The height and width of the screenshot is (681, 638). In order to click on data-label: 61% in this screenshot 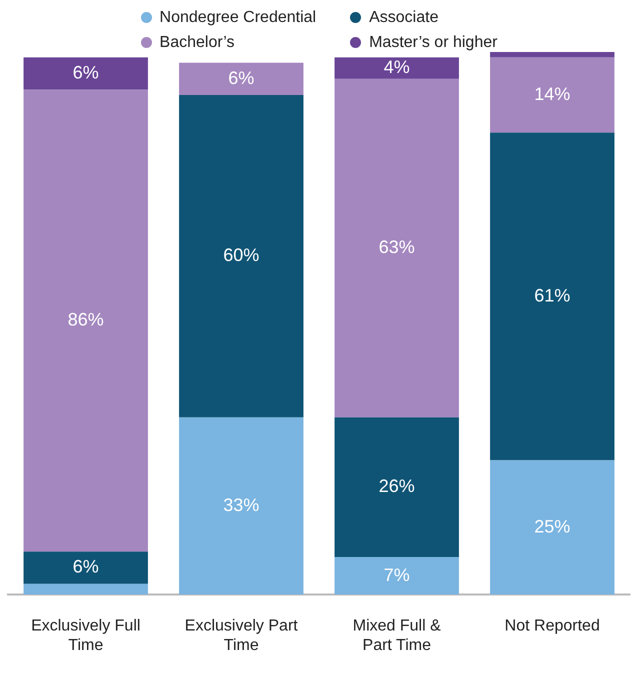, I will do `click(552, 295)`.